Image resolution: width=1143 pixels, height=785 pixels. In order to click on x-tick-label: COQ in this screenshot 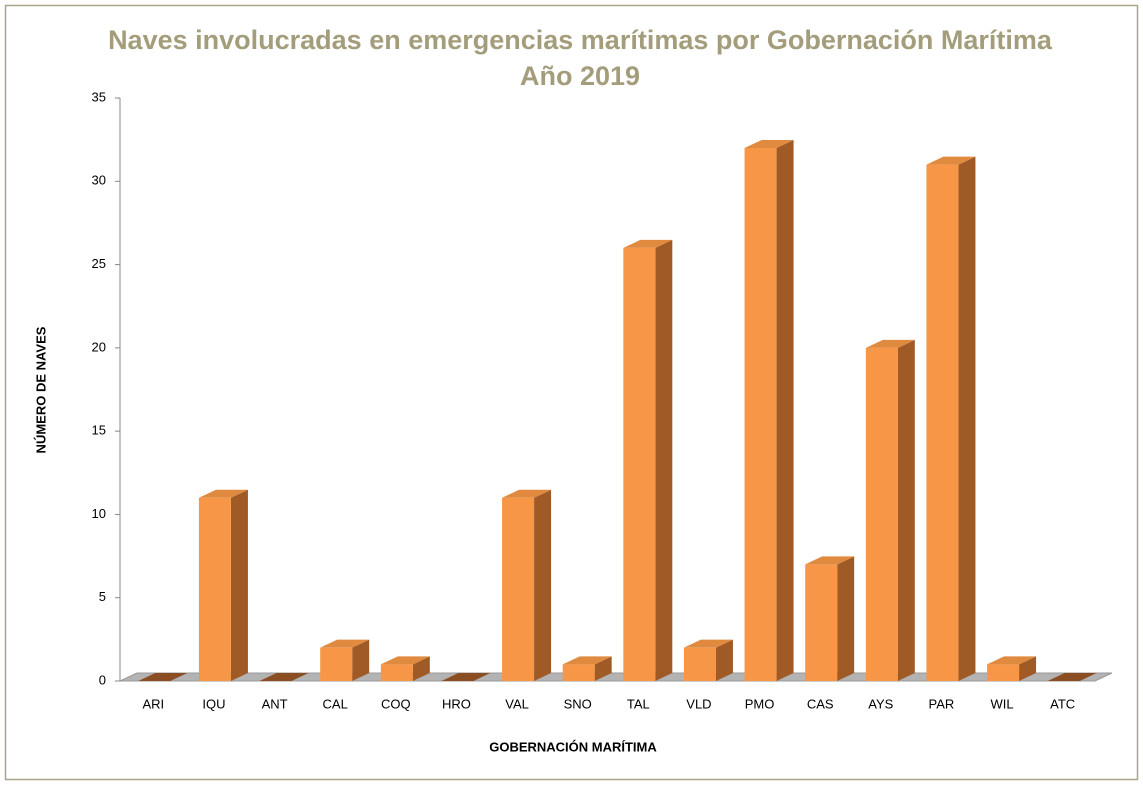, I will do `click(396, 703)`.